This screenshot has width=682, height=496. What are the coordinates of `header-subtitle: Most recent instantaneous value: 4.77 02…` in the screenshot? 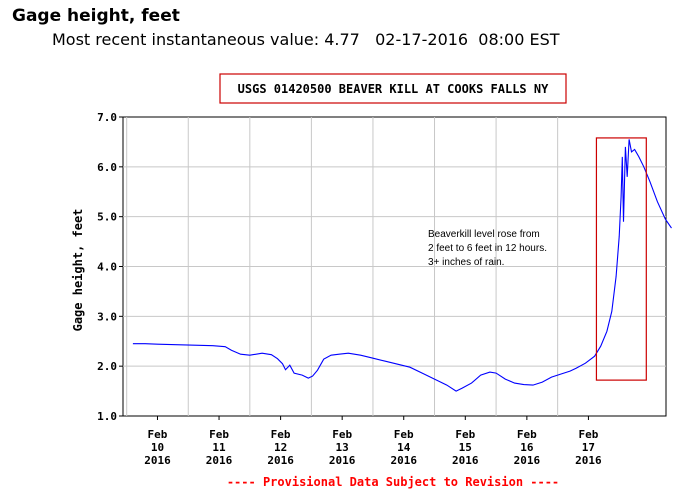 It's located at (306, 39).